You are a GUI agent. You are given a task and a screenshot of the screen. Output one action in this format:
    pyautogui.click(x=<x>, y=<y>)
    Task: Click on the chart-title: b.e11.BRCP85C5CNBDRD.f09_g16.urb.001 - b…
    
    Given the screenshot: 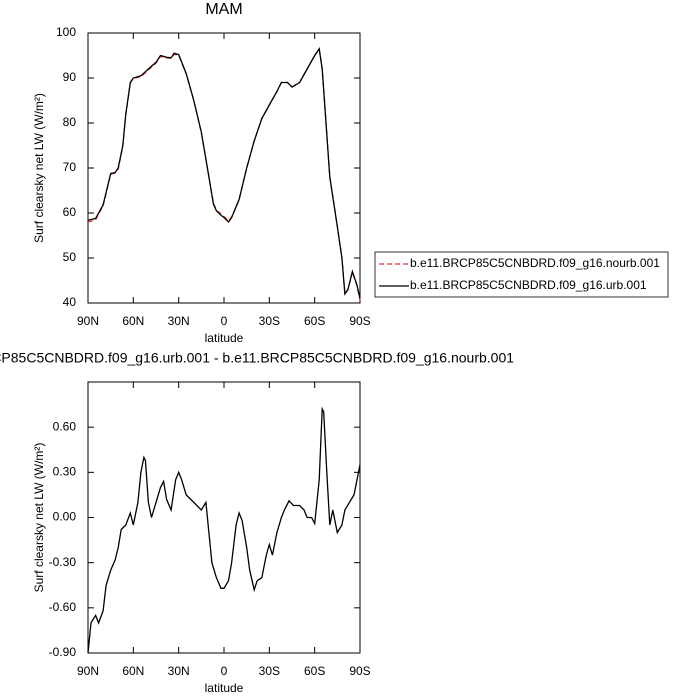 What is the action you would take?
    pyautogui.click(x=257, y=358)
    